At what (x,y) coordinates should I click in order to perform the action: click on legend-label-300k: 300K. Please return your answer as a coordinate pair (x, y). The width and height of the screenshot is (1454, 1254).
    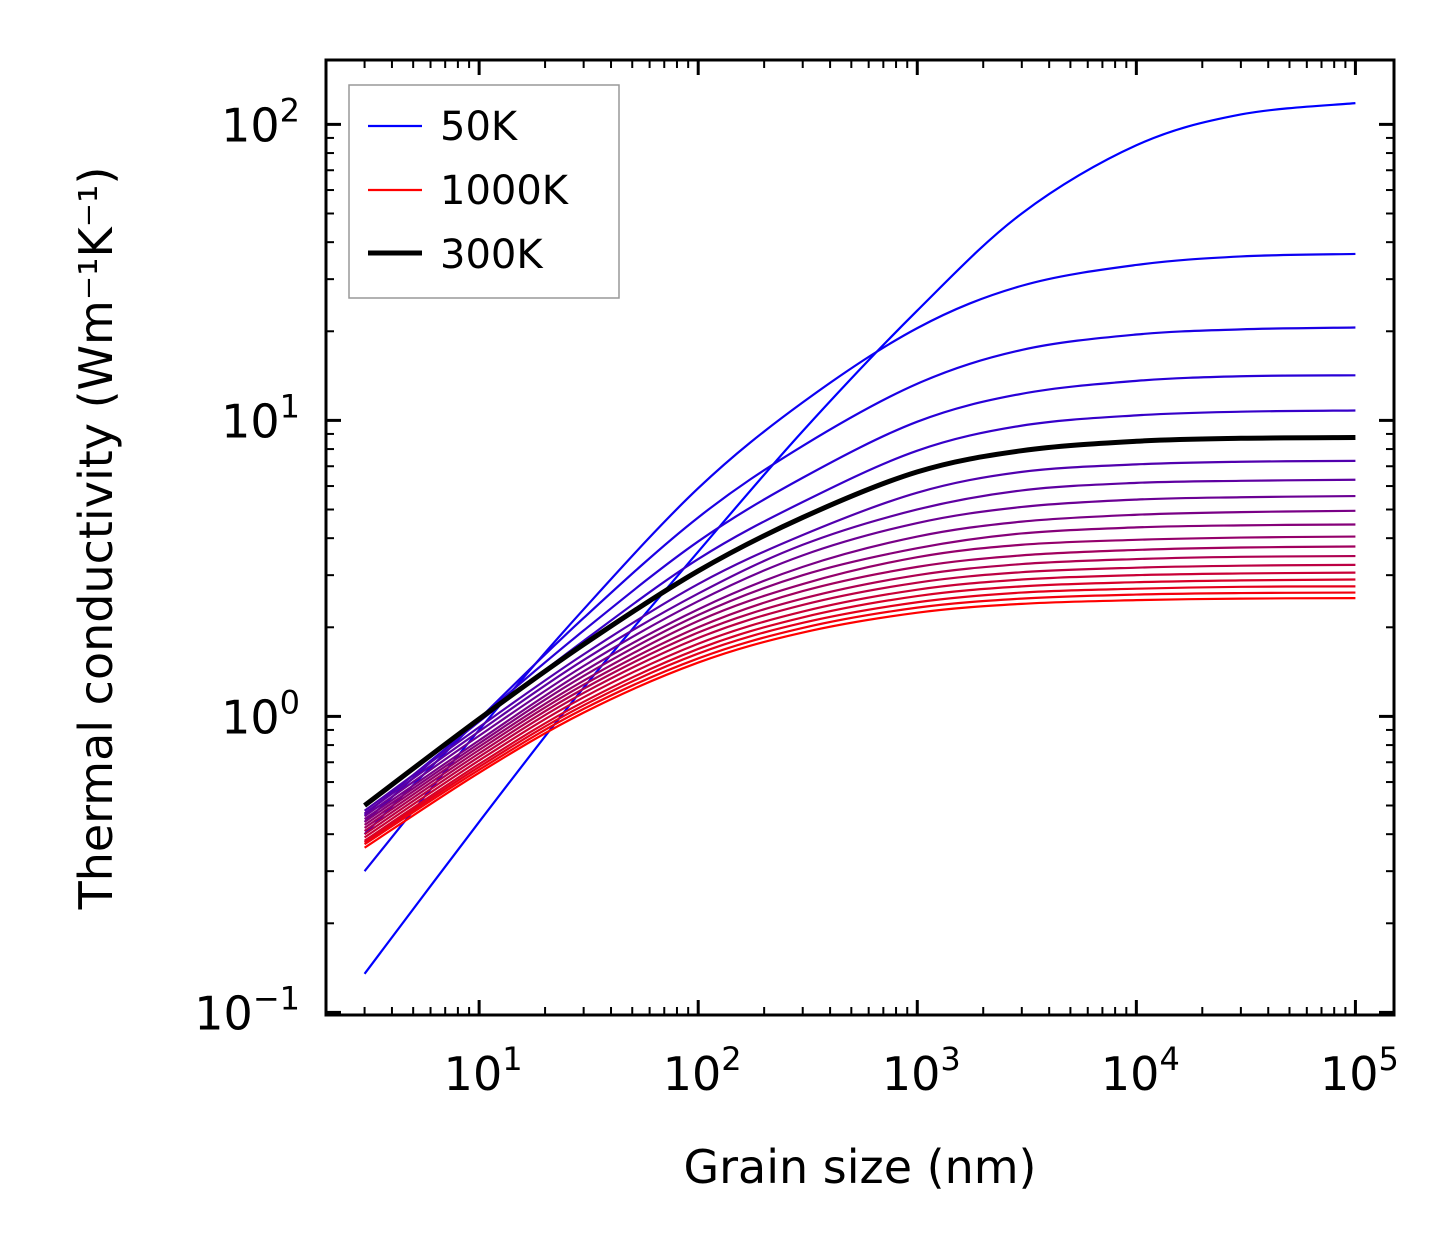
    Looking at the image, I should click on (492, 255).